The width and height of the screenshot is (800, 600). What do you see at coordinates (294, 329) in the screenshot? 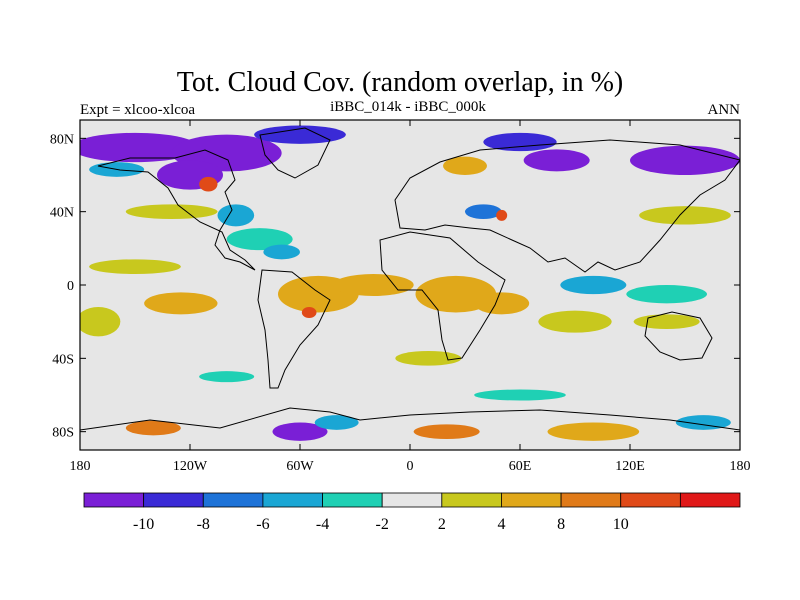
I see `south-america-coast` at bounding box center [294, 329].